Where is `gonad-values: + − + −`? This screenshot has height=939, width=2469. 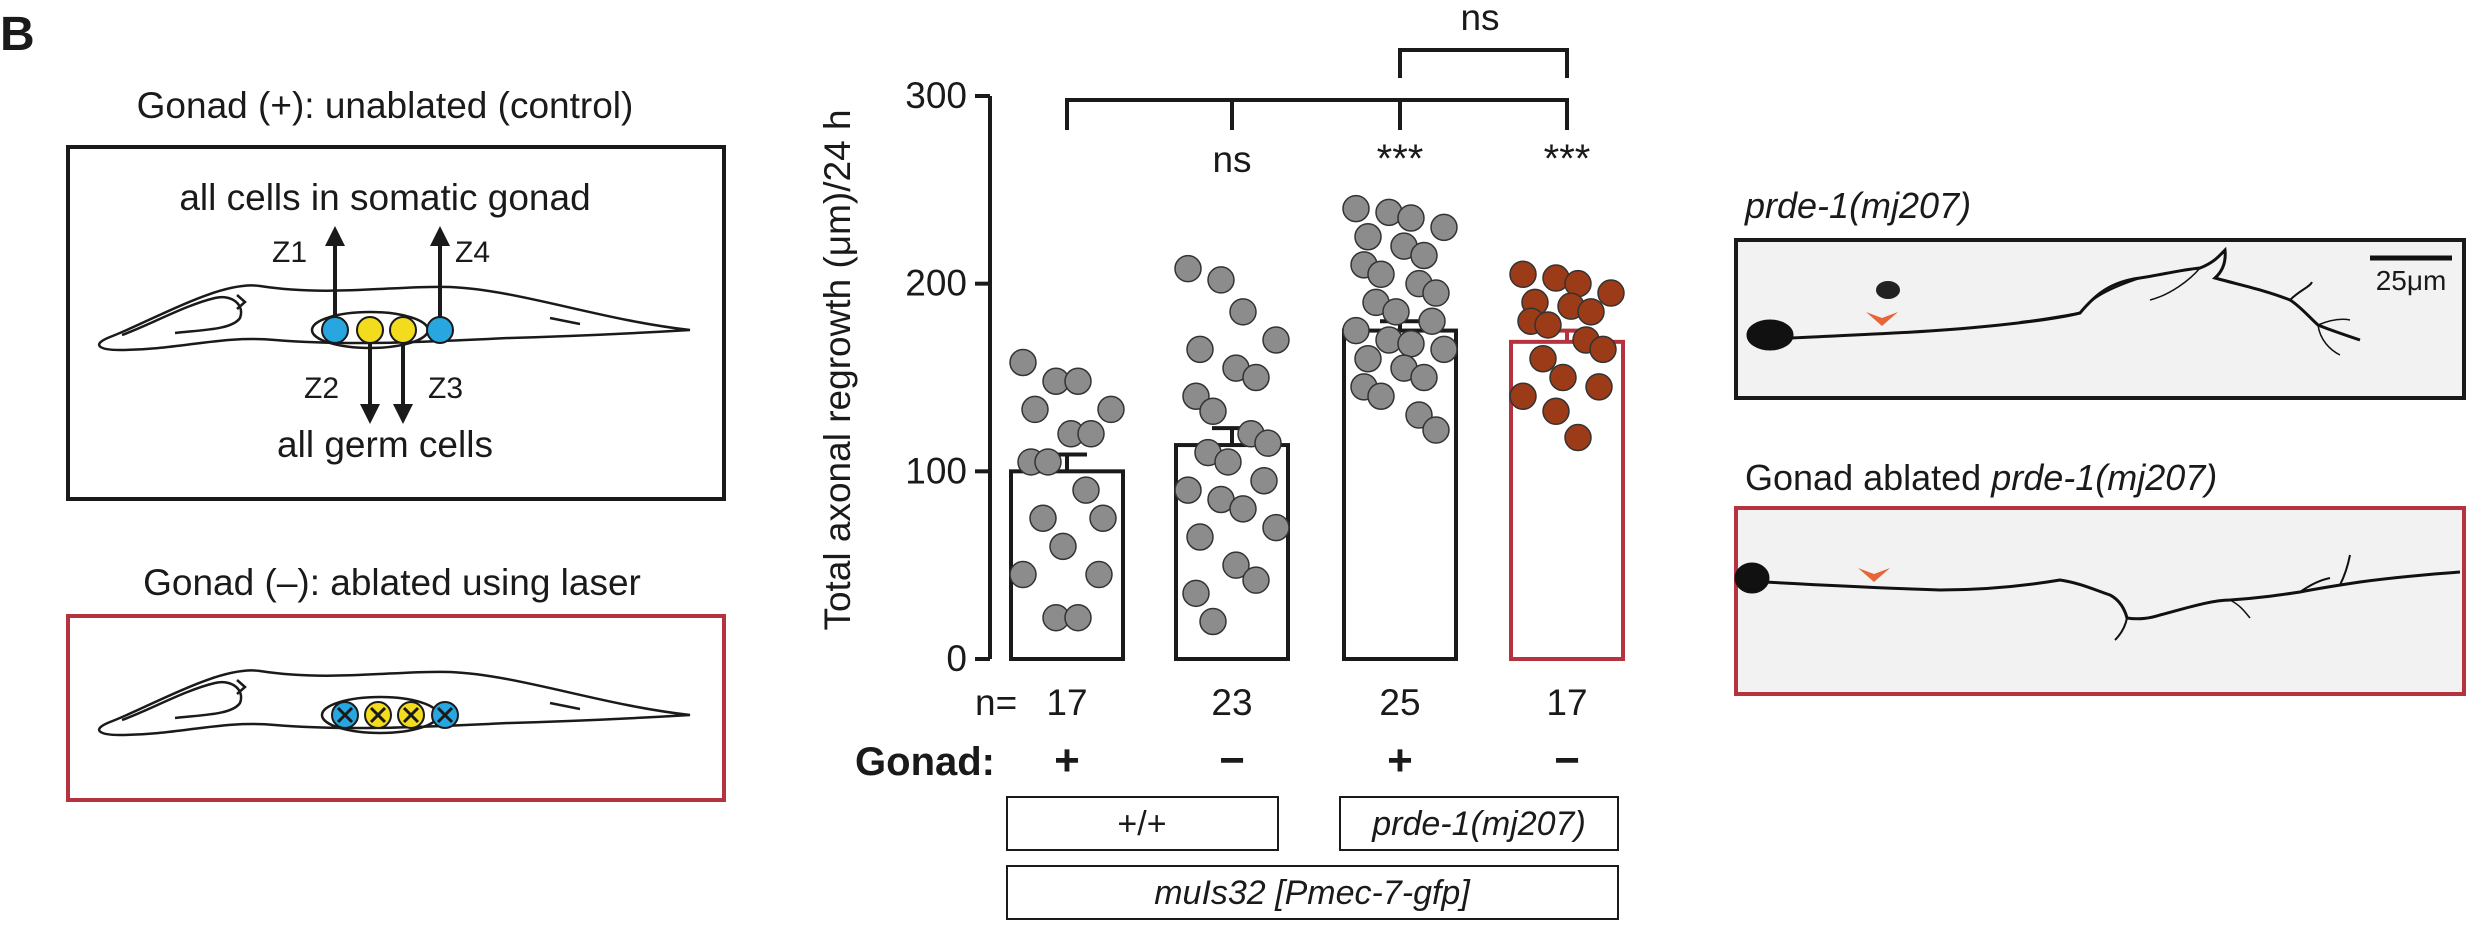
gonad-values: + − + − is located at coordinates (1317, 760).